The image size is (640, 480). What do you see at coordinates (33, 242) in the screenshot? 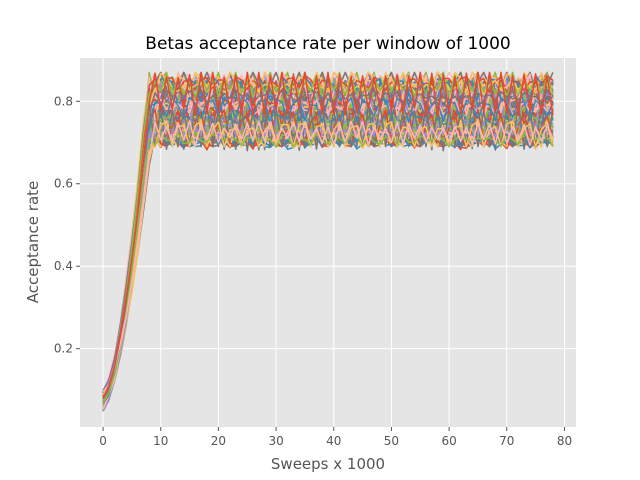
I see `y-axis-label: Acceptance rate` at bounding box center [33, 242].